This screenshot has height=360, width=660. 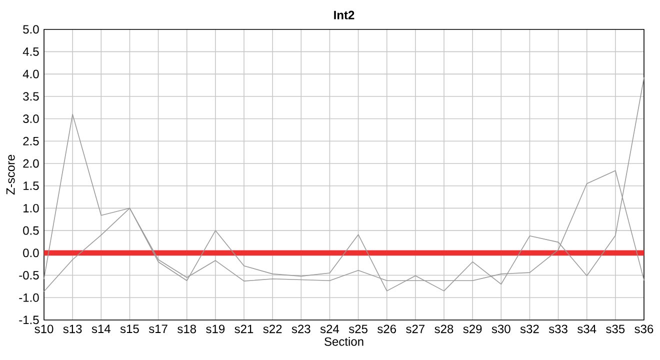 I want to click on x-tick-label: s25, so click(x=358, y=329).